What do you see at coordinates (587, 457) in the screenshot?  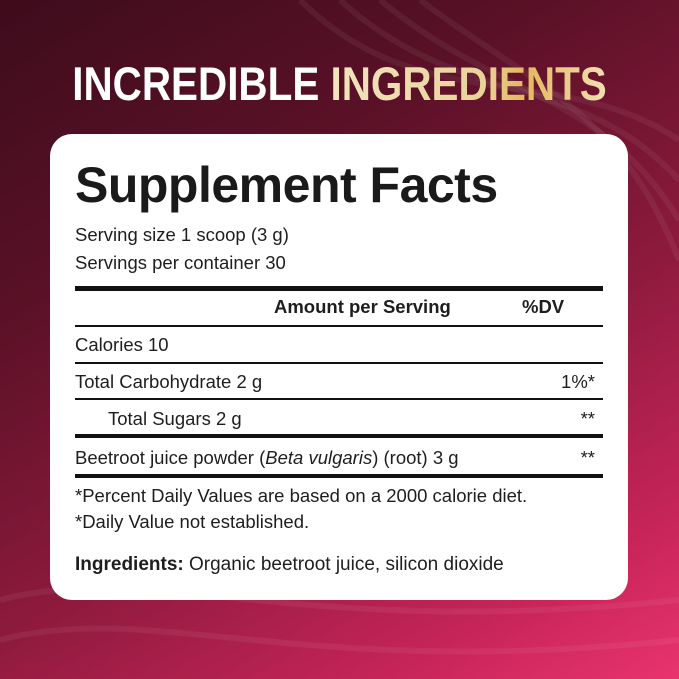 I see `row-beetroot-dv: **` at bounding box center [587, 457].